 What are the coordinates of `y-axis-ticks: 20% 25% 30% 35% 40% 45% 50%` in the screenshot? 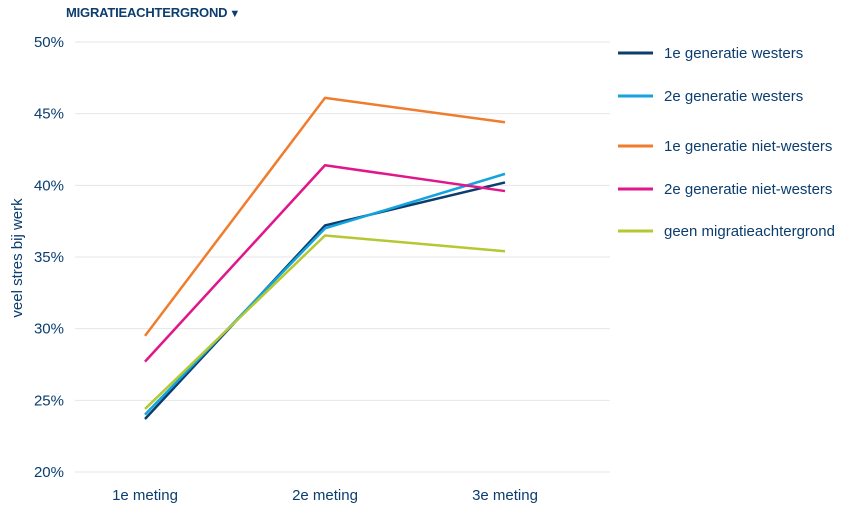 It's located at (49, 257).